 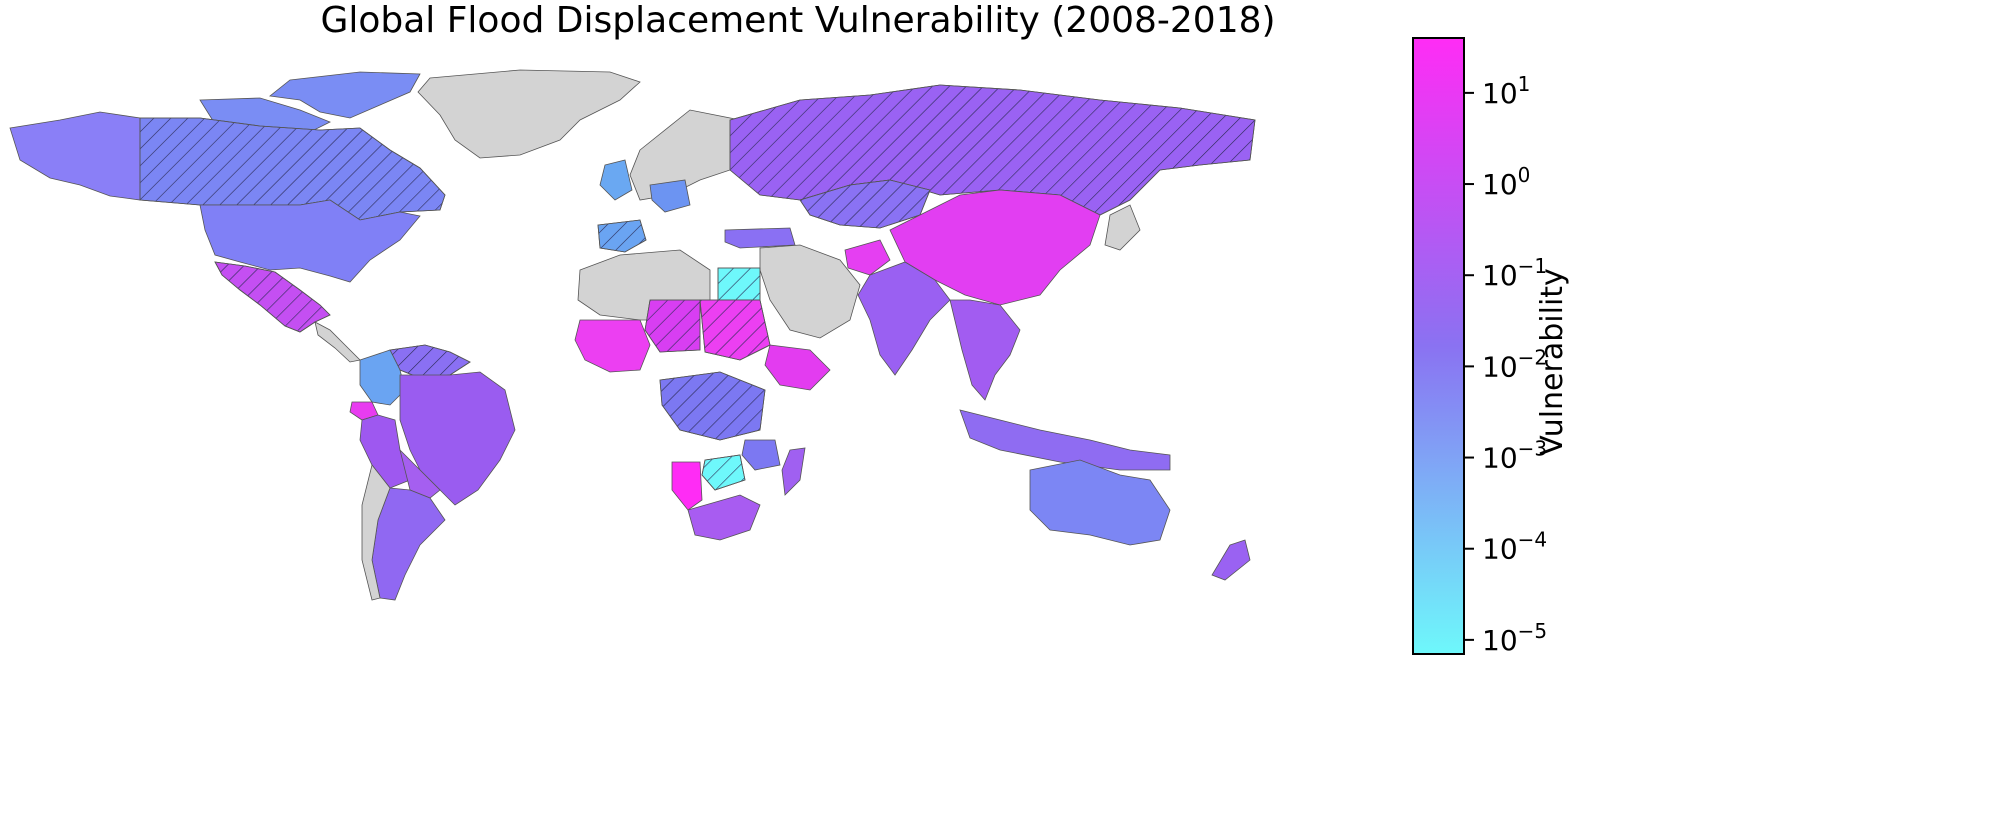 I want to click on region-spain-hatch, so click(x=622, y=236).